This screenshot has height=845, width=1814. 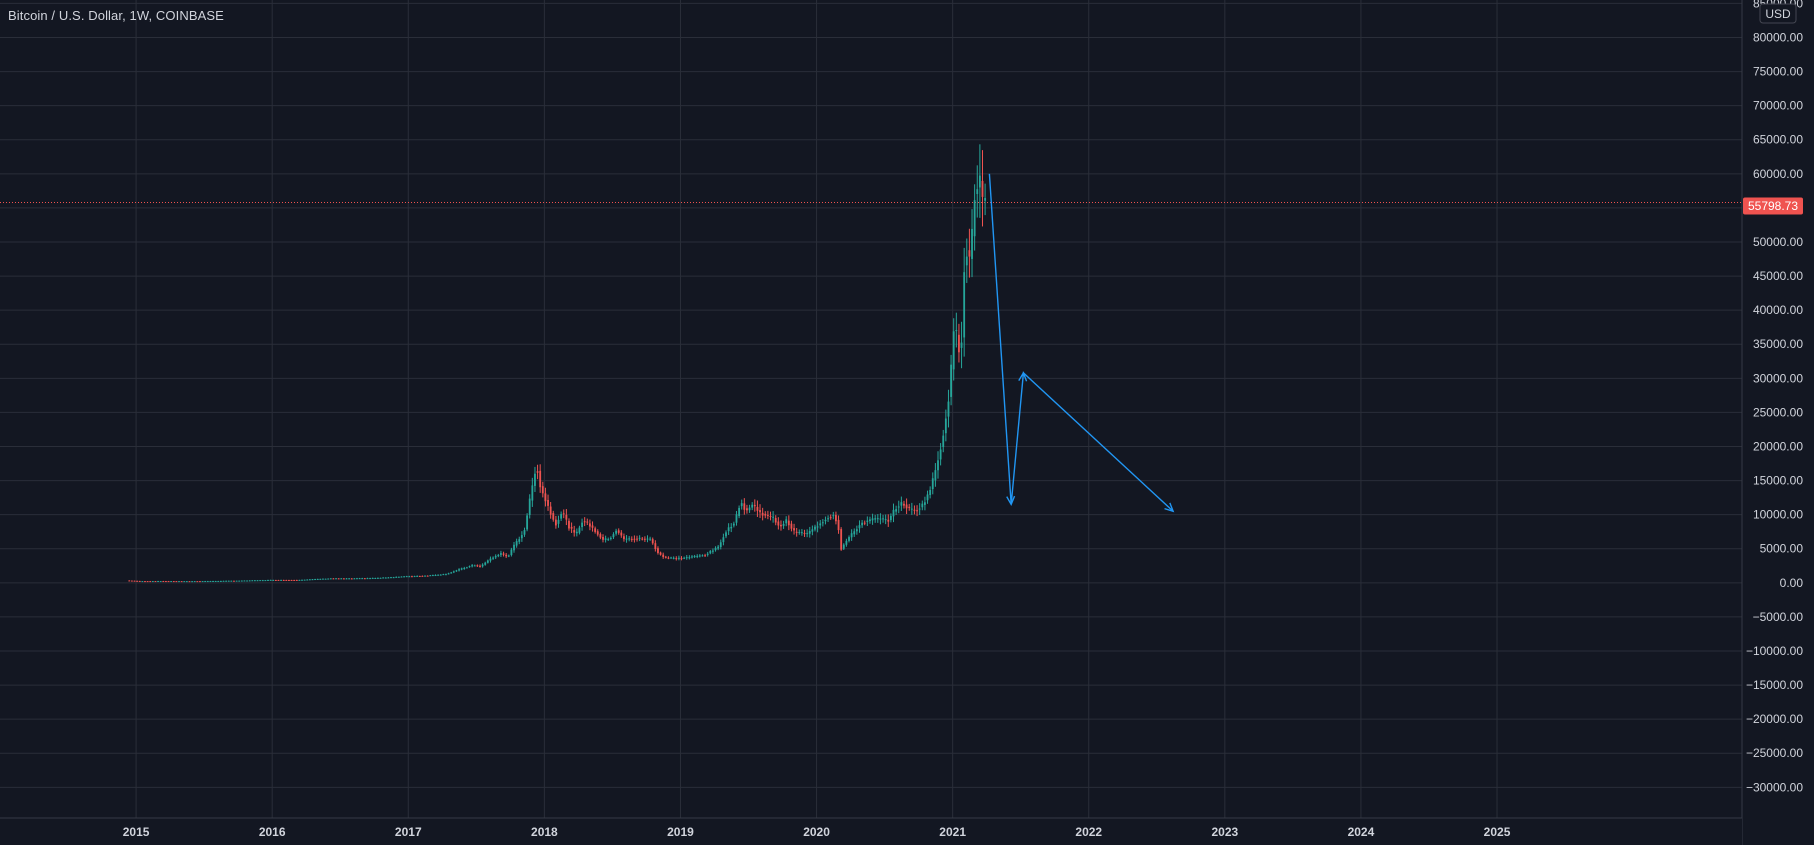 I want to click on currency-button-bg, so click(x=1778, y=13).